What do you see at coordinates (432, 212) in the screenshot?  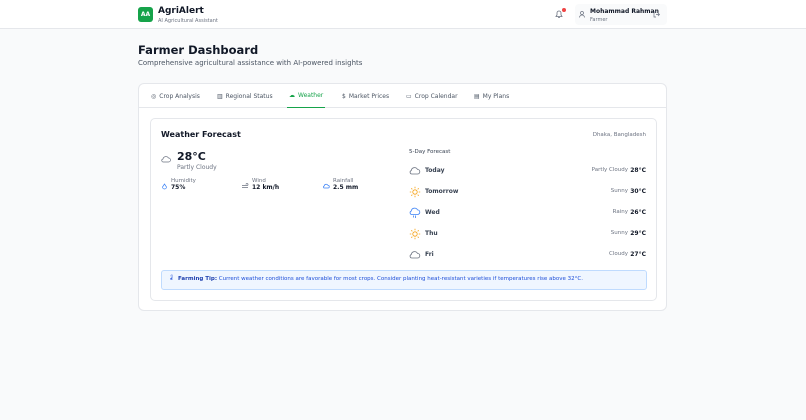 I see `forecast-day: Wed` at bounding box center [432, 212].